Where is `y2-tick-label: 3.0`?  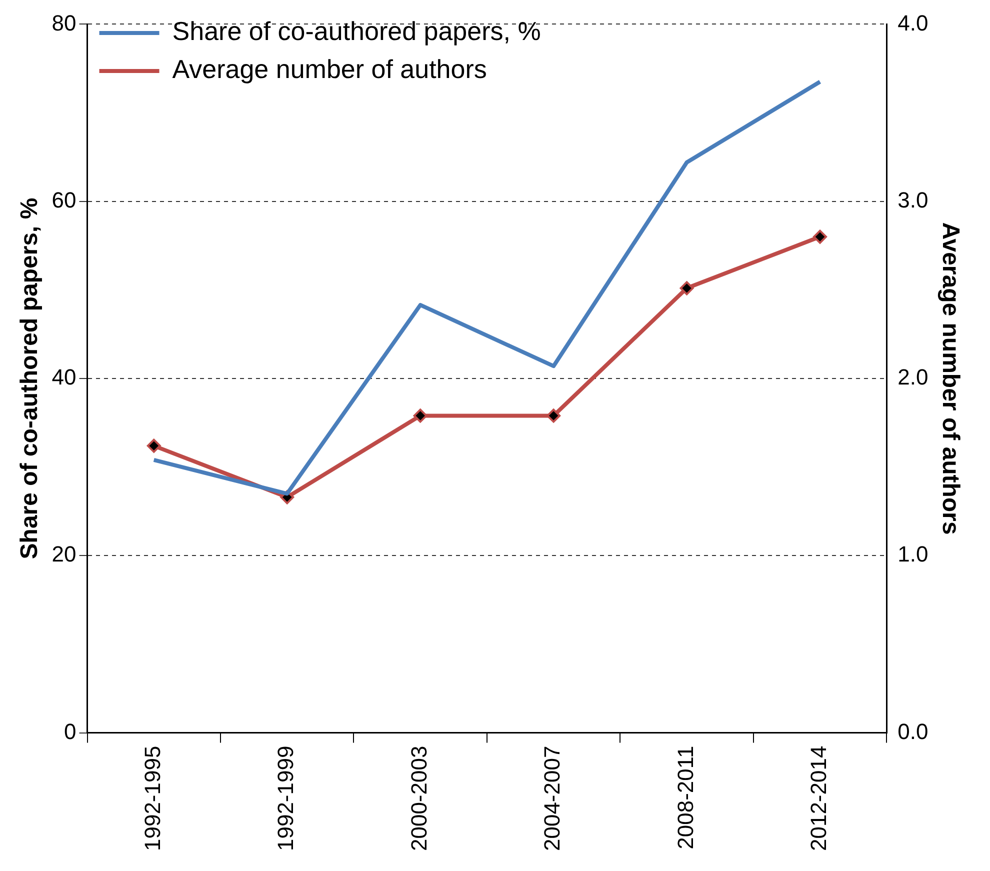
y2-tick-label: 3.0 is located at coordinates (913, 199).